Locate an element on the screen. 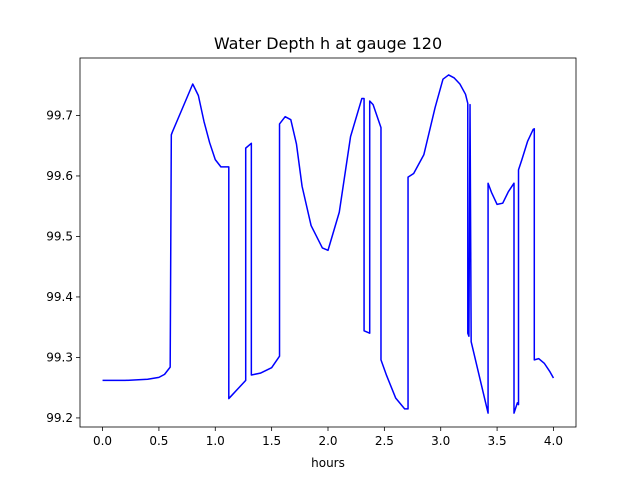  x-tick-label: 2.0 is located at coordinates (327, 441).